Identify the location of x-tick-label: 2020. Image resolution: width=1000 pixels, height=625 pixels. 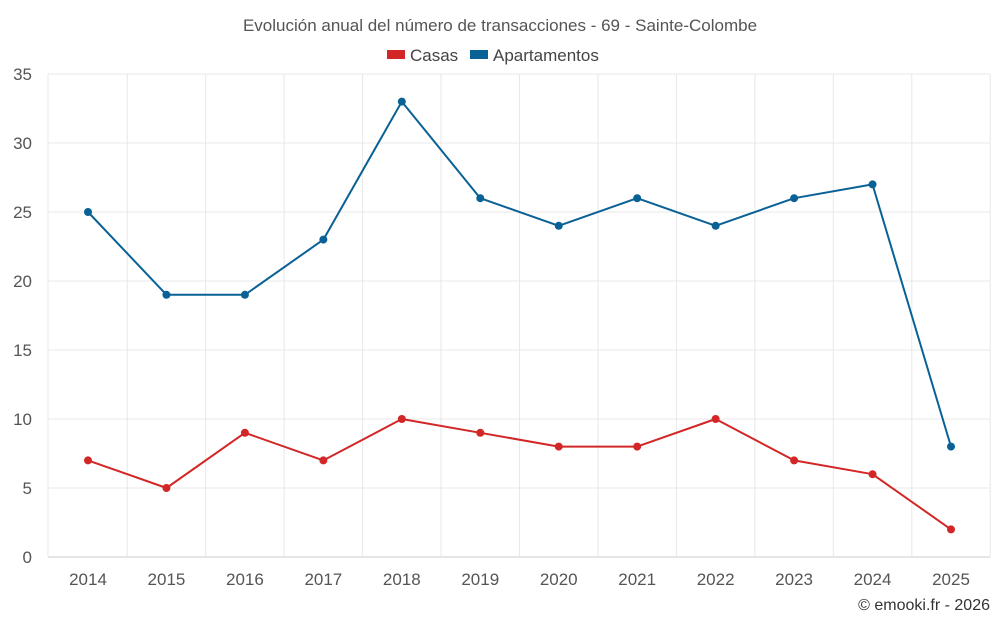
(559, 579).